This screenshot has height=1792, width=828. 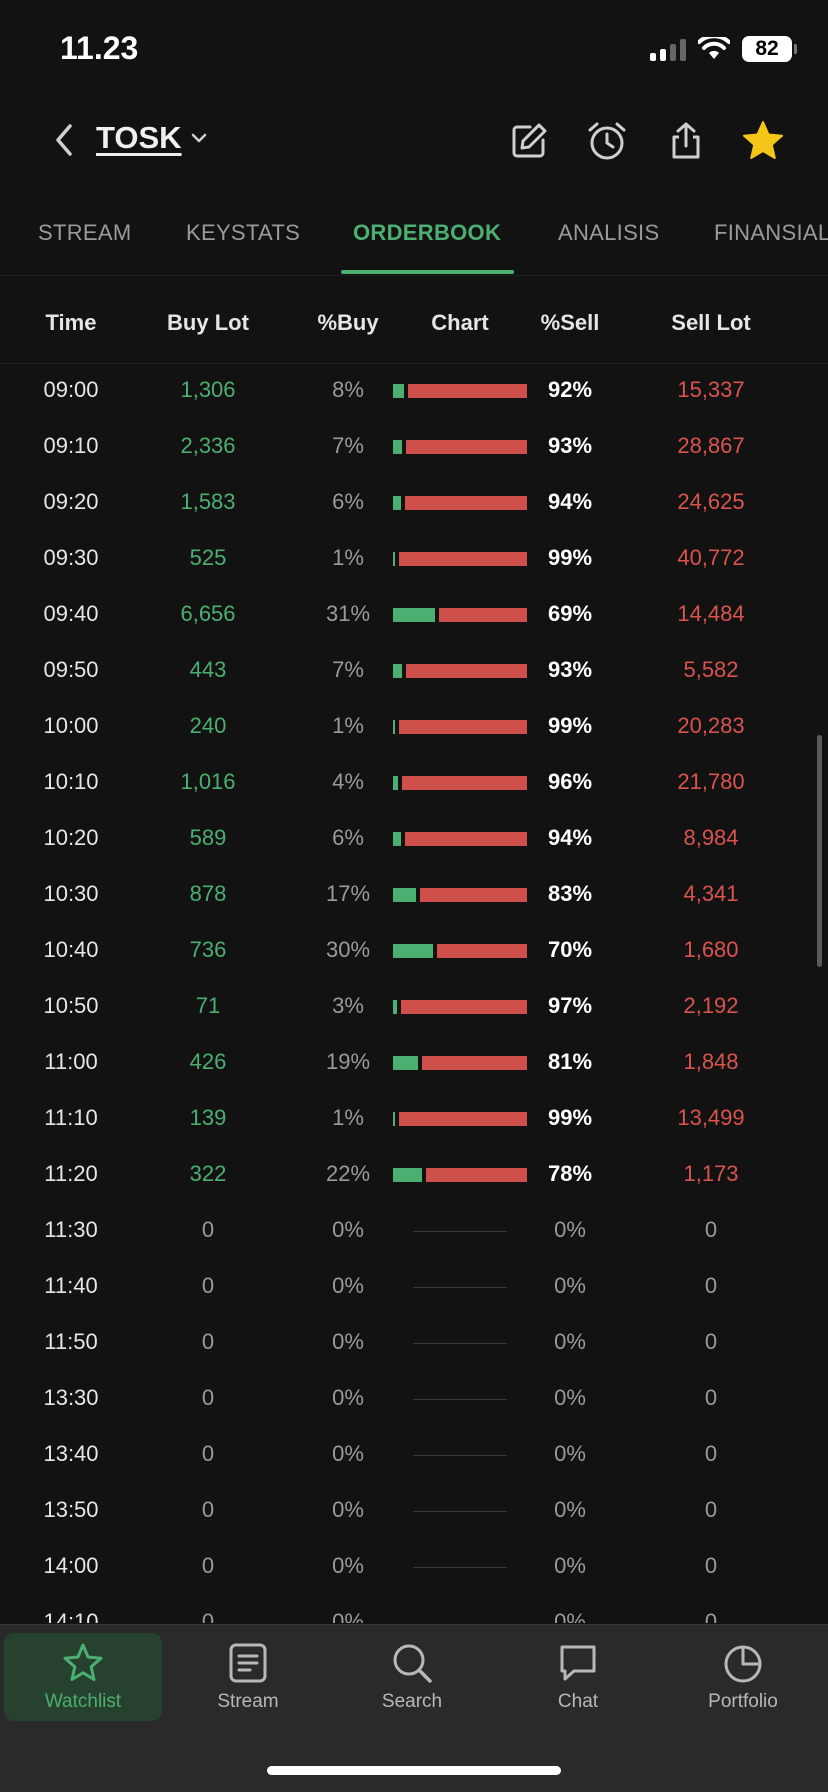 I want to click on nav-stream: Stream, so click(x=248, y=1677).